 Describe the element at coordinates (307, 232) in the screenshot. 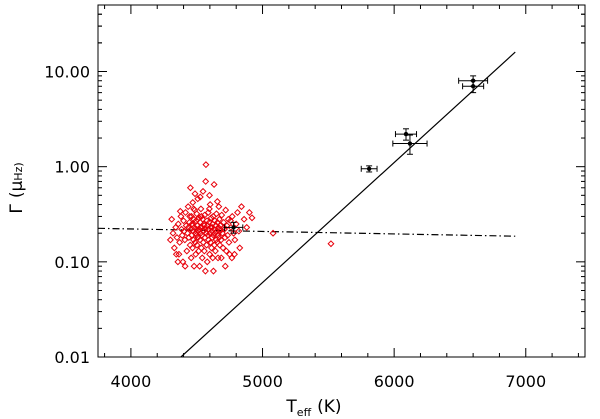

I see `dash-dot-fit-line` at that location.